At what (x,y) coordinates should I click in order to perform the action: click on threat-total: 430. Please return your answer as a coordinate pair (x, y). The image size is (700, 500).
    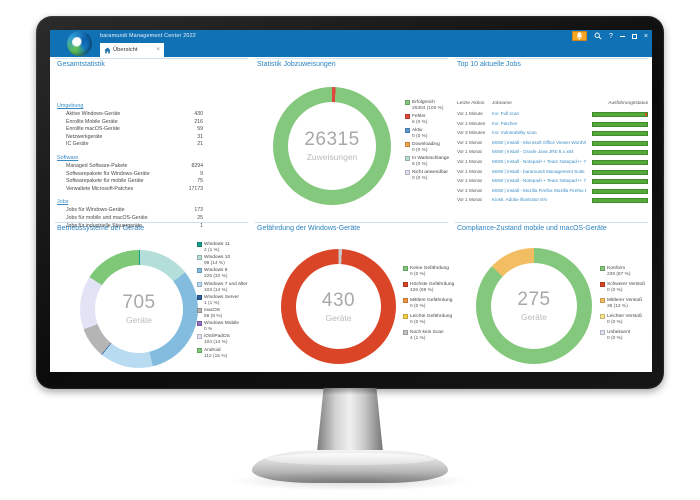
    Looking at the image, I should click on (338, 300).